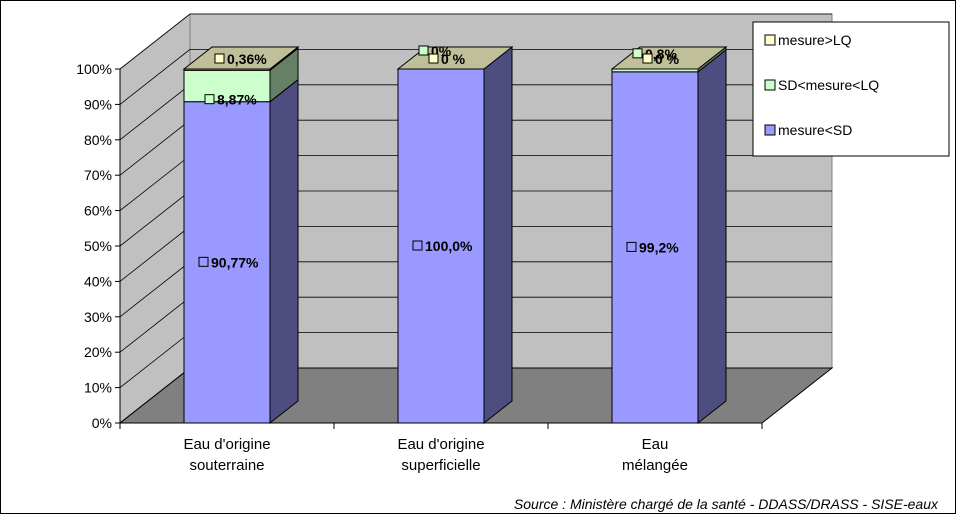 This screenshot has height=519, width=956. I want to click on x-category-label: mélangée, so click(655, 465).